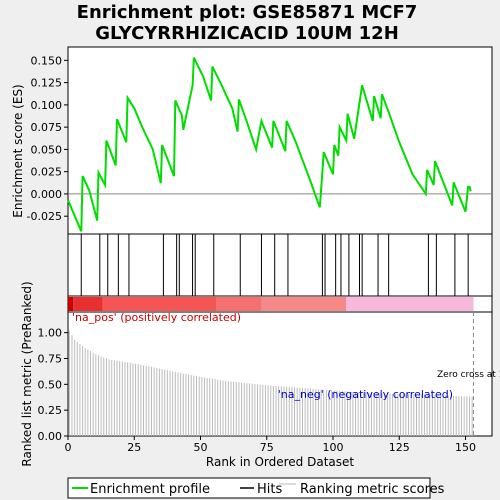 The height and width of the screenshot is (500, 500). I want to click on chart-title-line1: Enrichment plot: GSE85871 MCF7, so click(247, 12).